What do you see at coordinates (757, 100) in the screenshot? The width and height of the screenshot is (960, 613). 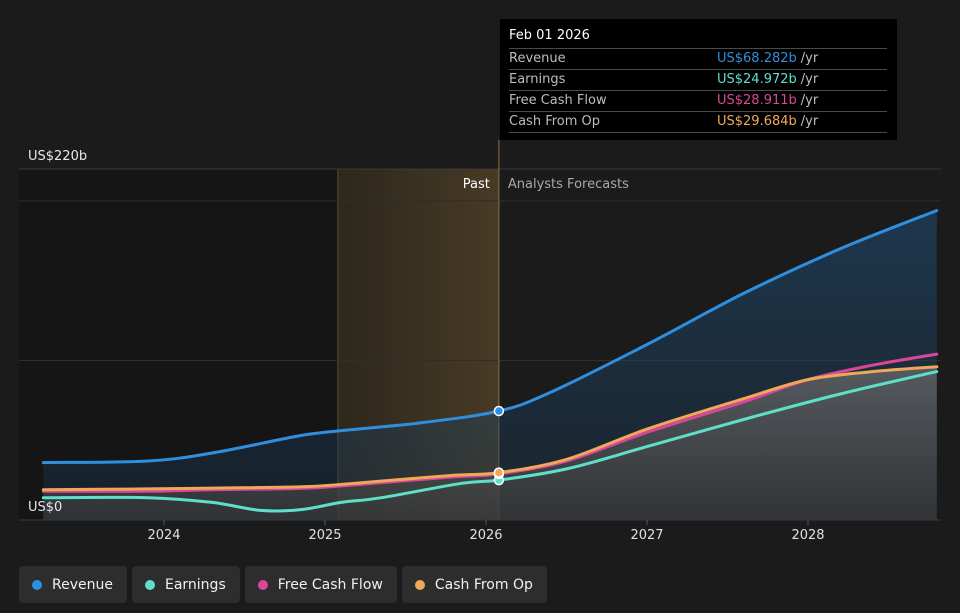 I see `tooltip-series-value: US$28.911b` at bounding box center [757, 100].